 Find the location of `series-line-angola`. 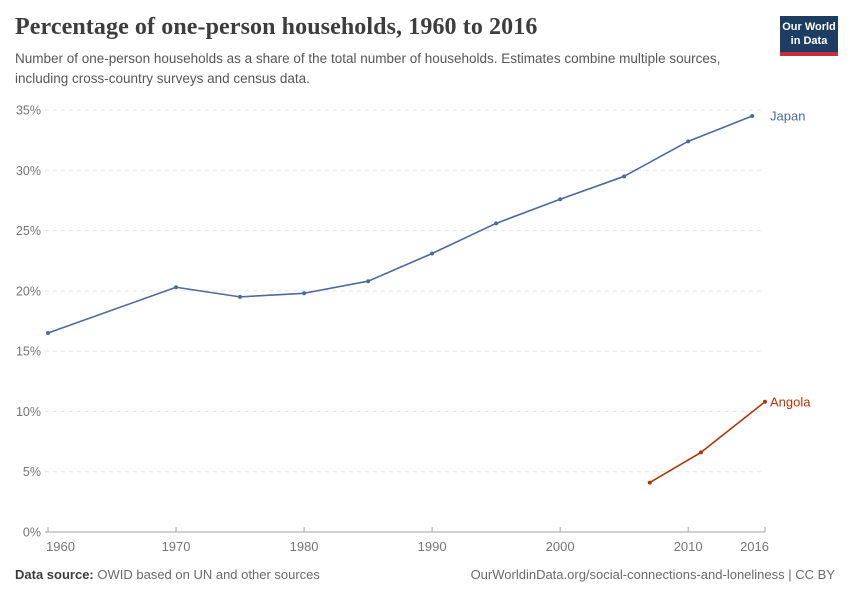

series-line-angola is located at coordinates (707, 442).